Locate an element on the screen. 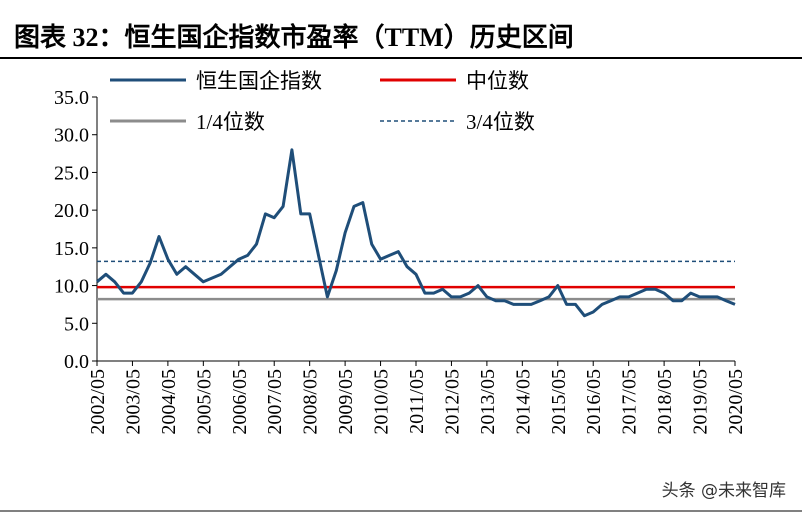 The height and width of the screenshot is (519, 802). y-tick-label: 5.0 is located at coordinates (76, 324).